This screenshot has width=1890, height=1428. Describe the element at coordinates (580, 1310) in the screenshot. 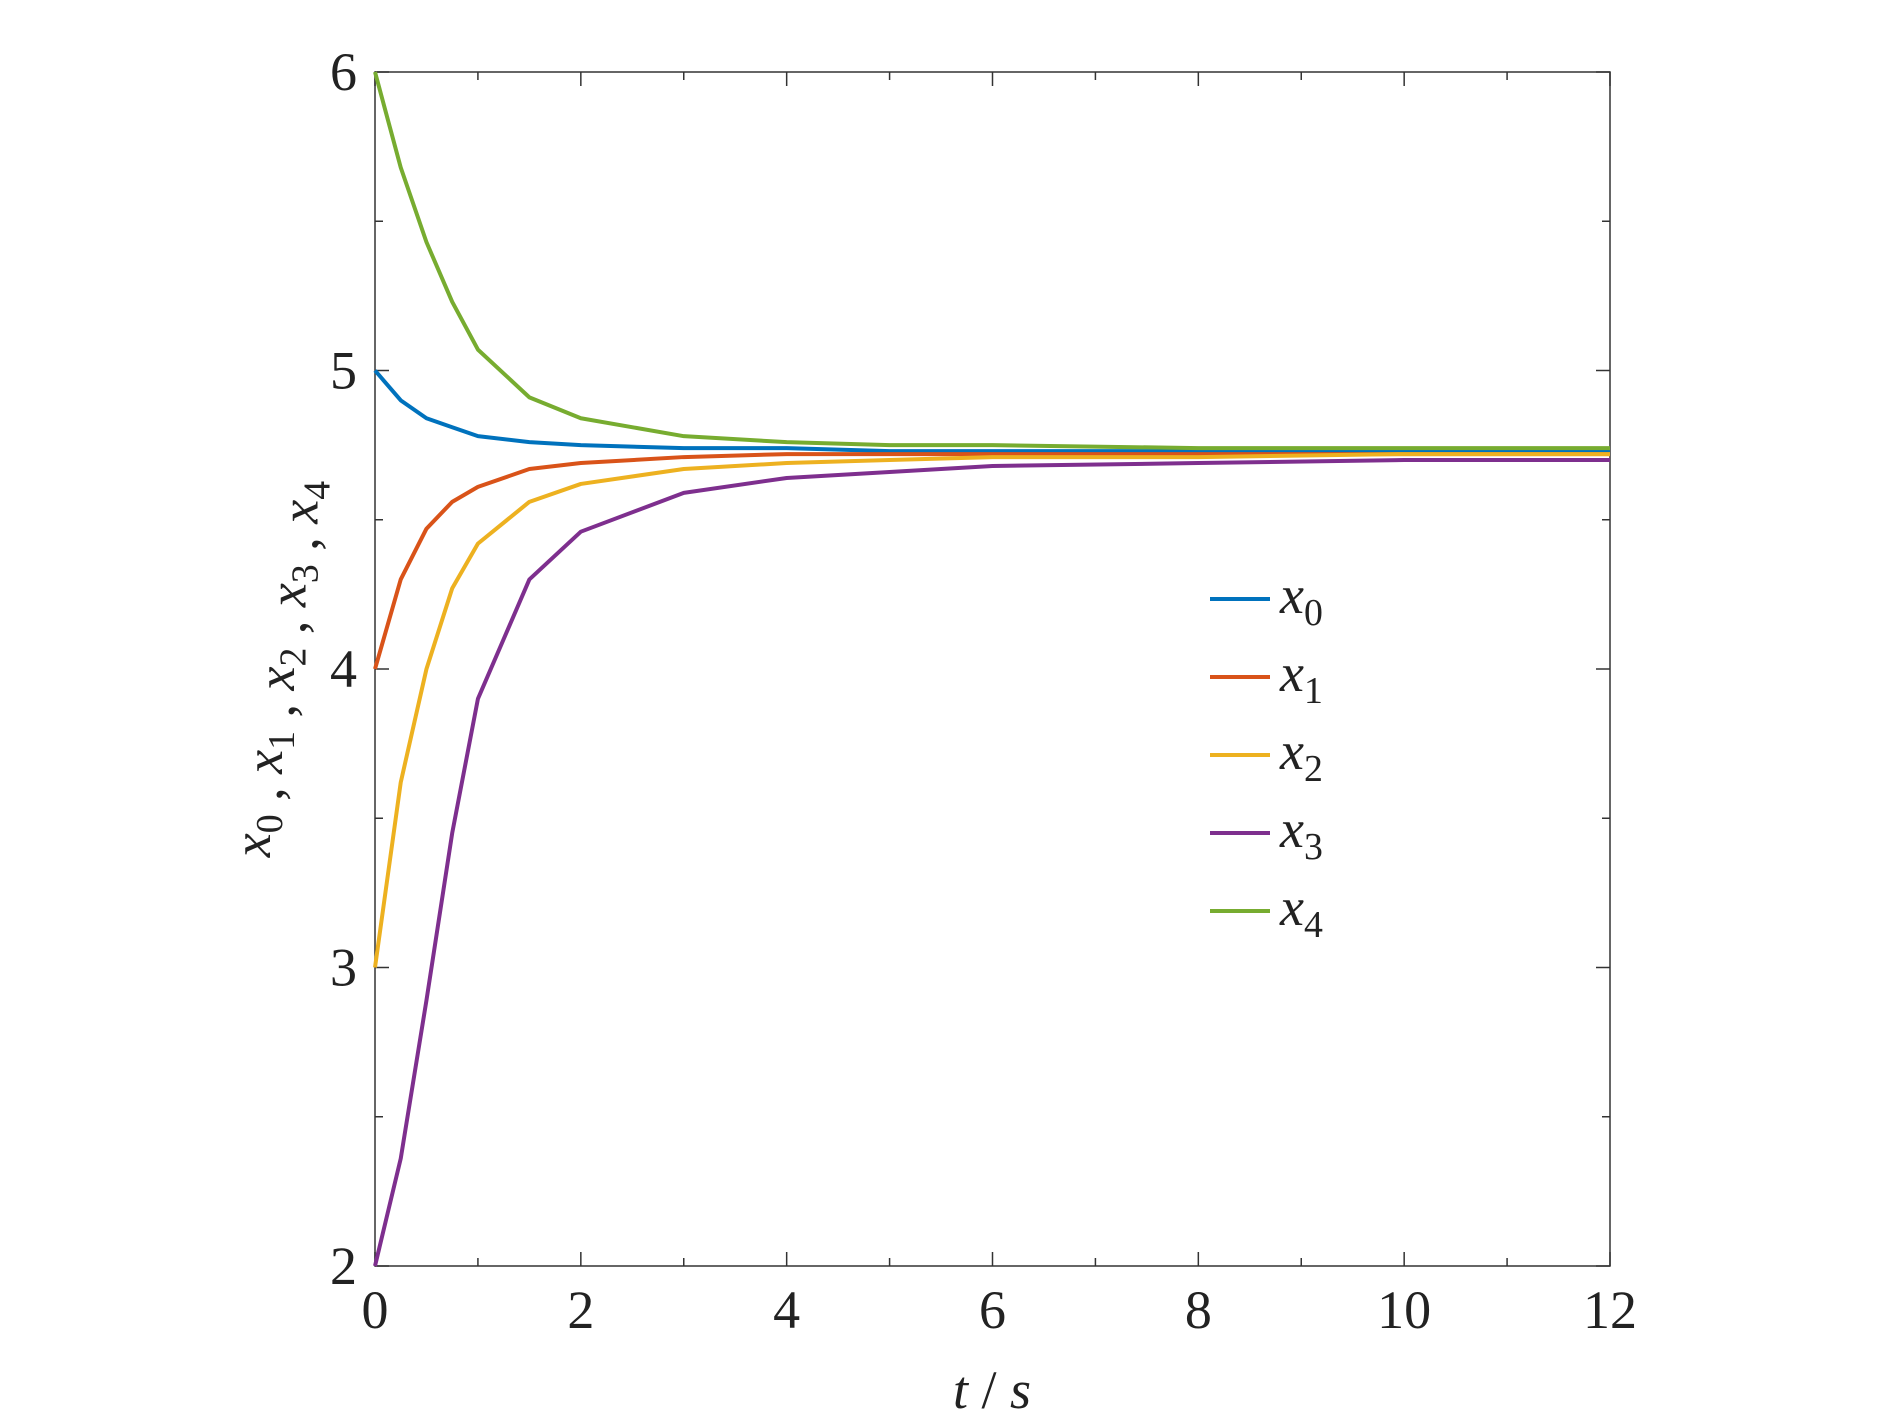

I see `x-tick-label: 2` at that location.